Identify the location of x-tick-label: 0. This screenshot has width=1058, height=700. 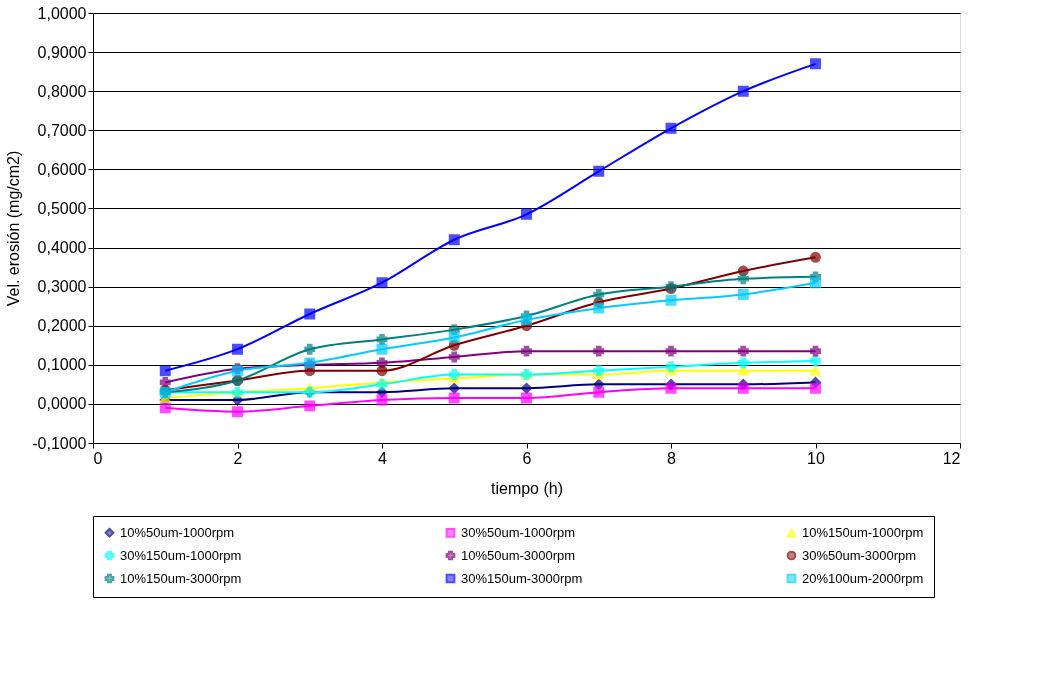
(98, 458).